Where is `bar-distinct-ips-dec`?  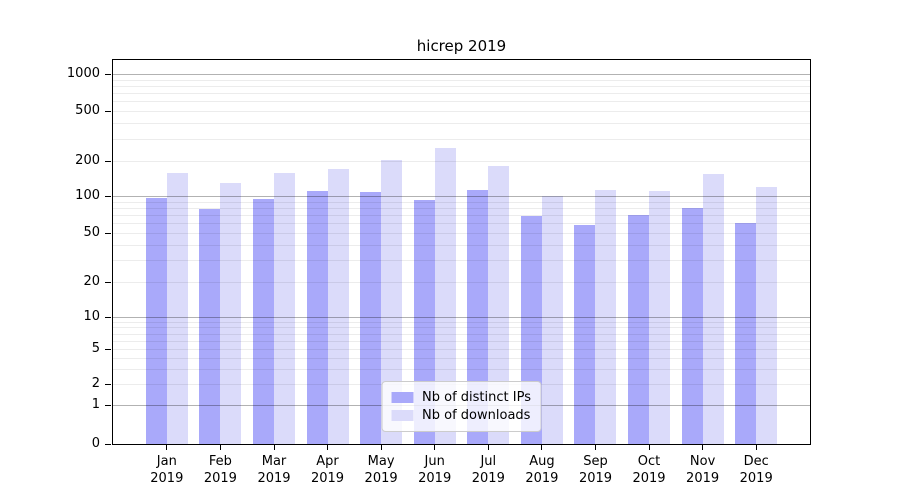 bar-distinct-ips-dec is located at coordinates (746, 333).